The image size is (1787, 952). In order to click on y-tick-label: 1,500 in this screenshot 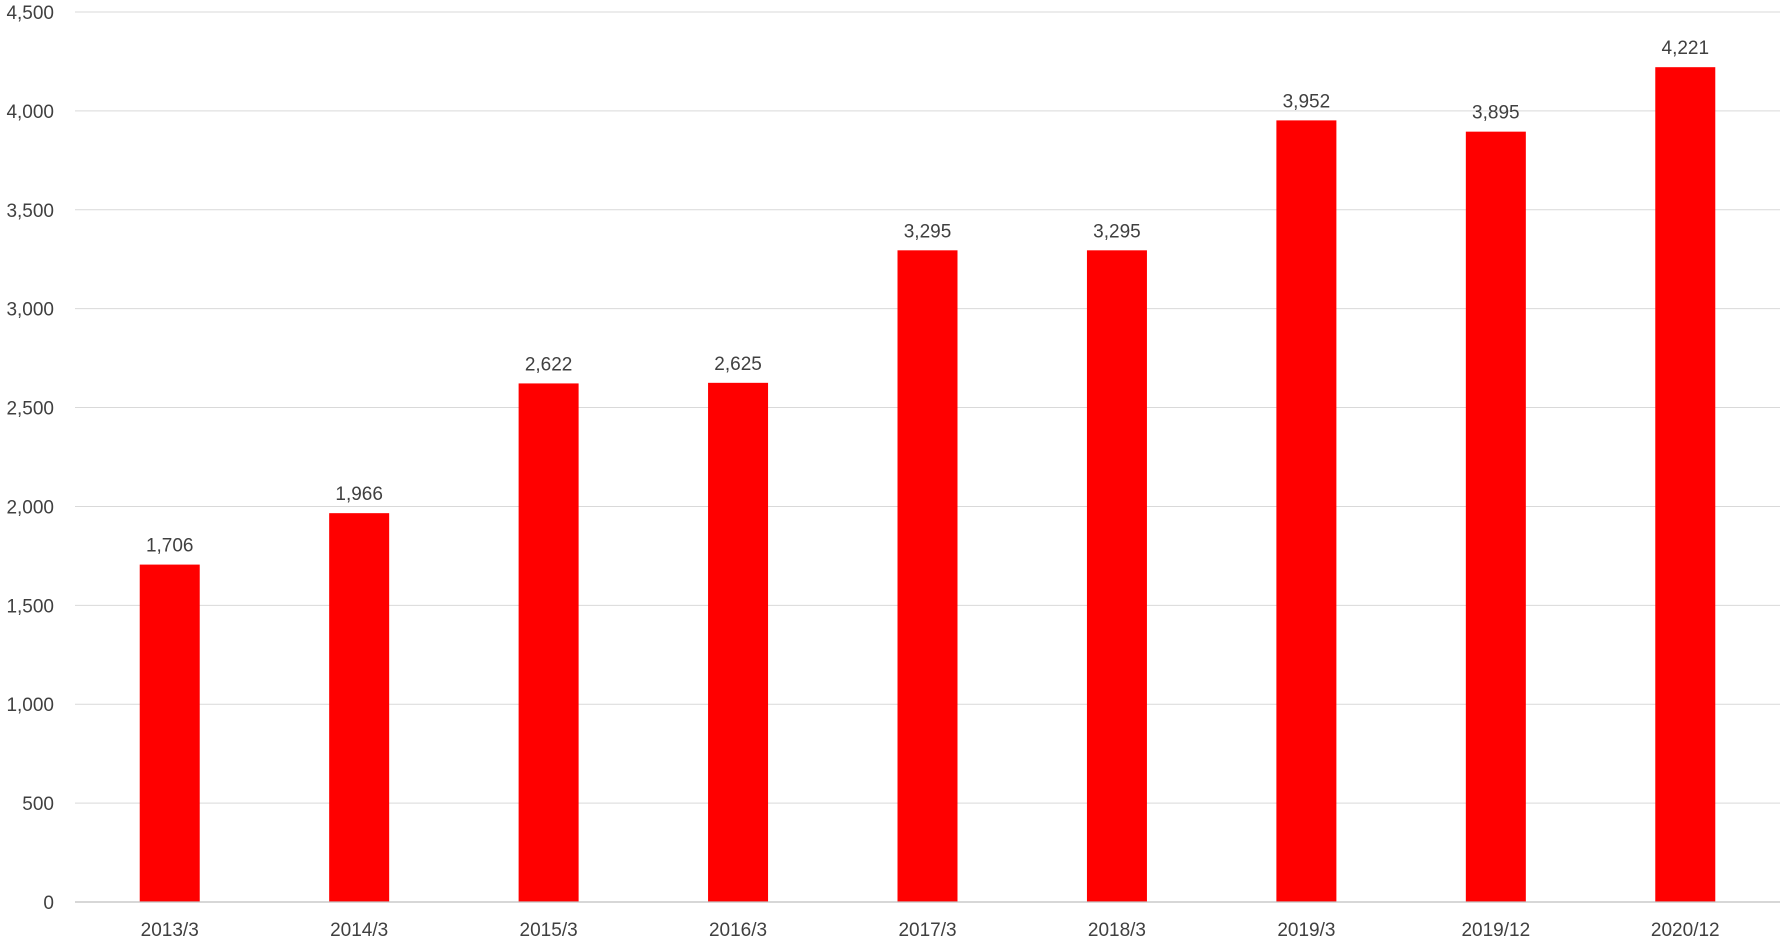, I will do `click(30, 606)`.